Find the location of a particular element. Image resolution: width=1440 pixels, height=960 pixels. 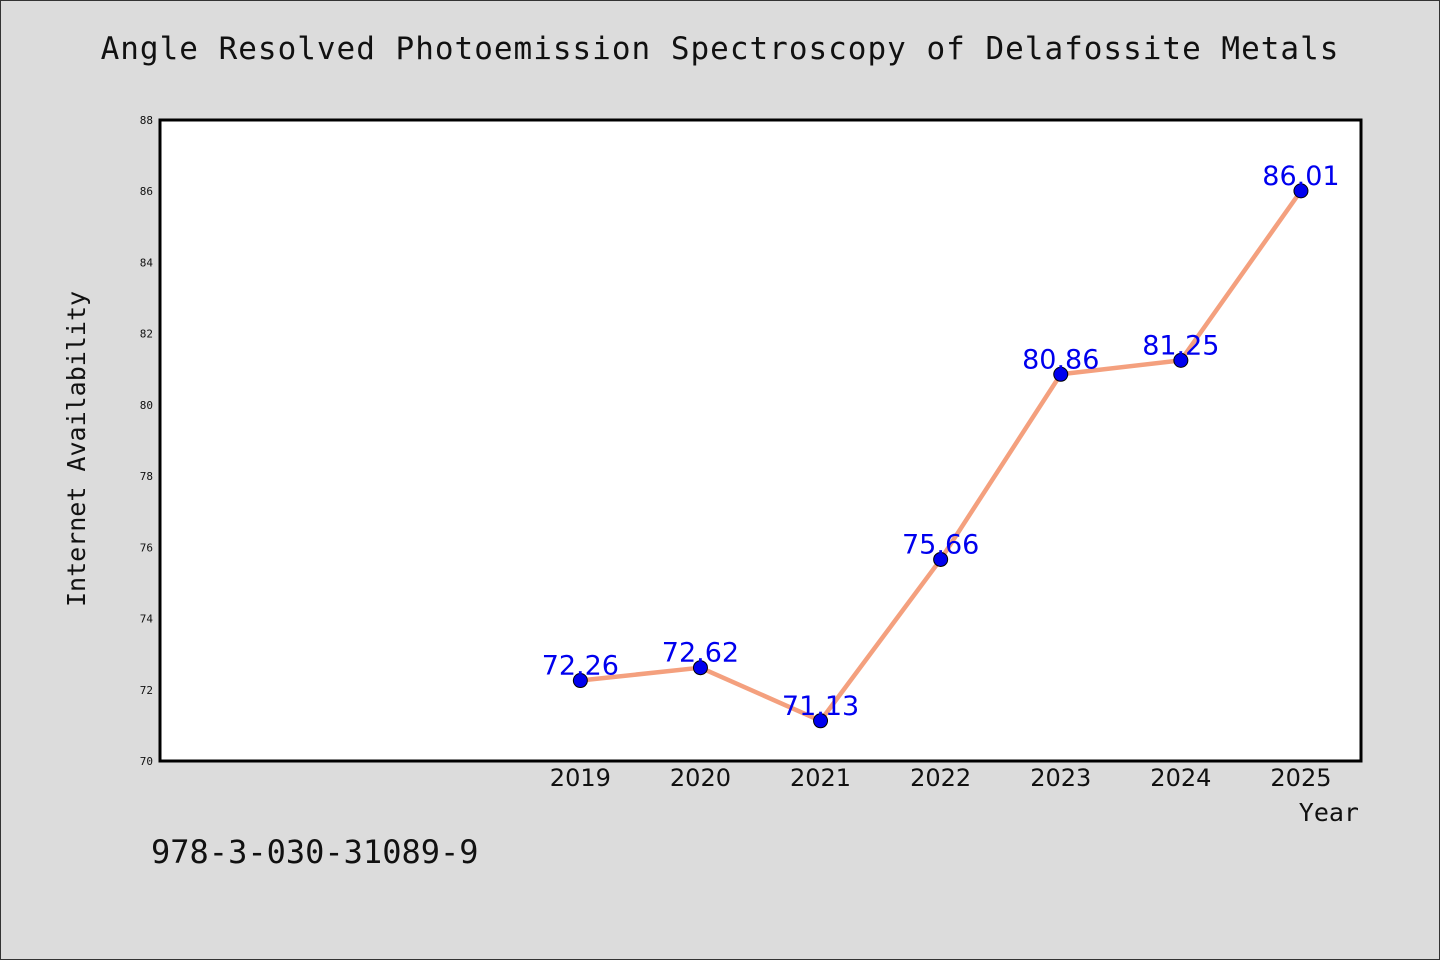

y-axis-label: Internet Availability is located at coordinates (76, 449).